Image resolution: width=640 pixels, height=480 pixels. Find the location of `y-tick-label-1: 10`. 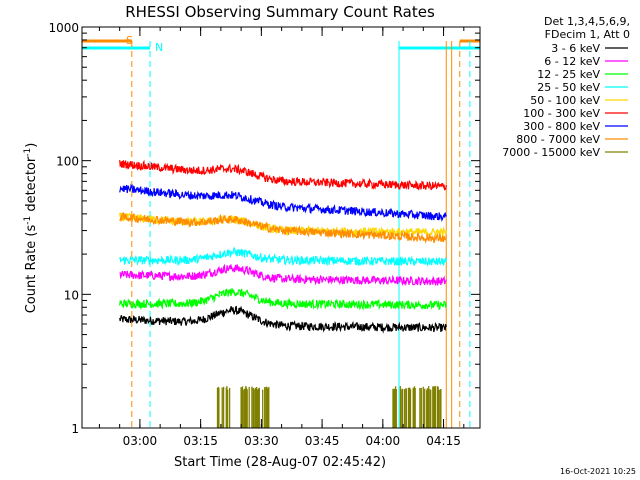

y-tick-label-1: 10 is located at coordinates (71, 295).